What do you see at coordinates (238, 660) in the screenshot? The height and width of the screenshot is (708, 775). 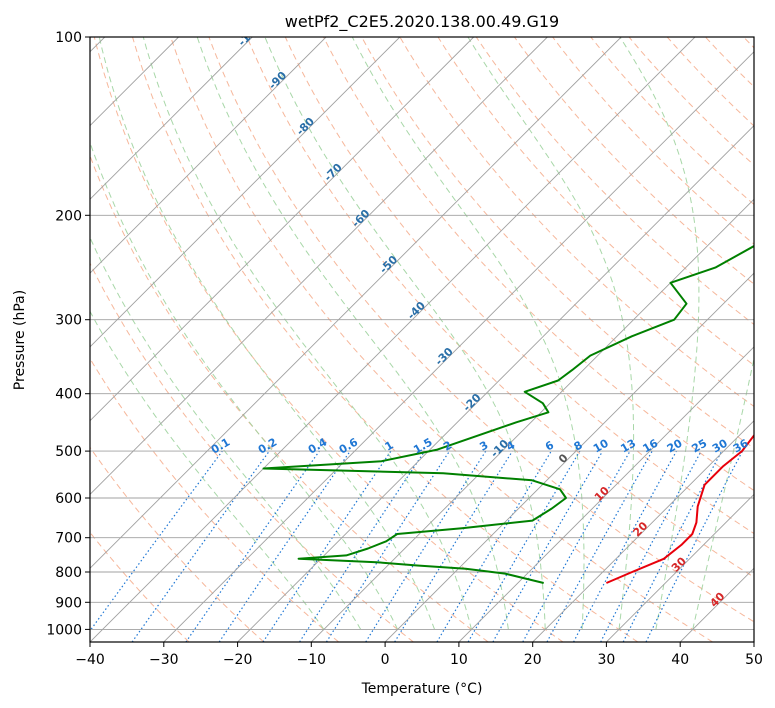 I see `x-tick-label: −20` at bounding box center [238, 660].